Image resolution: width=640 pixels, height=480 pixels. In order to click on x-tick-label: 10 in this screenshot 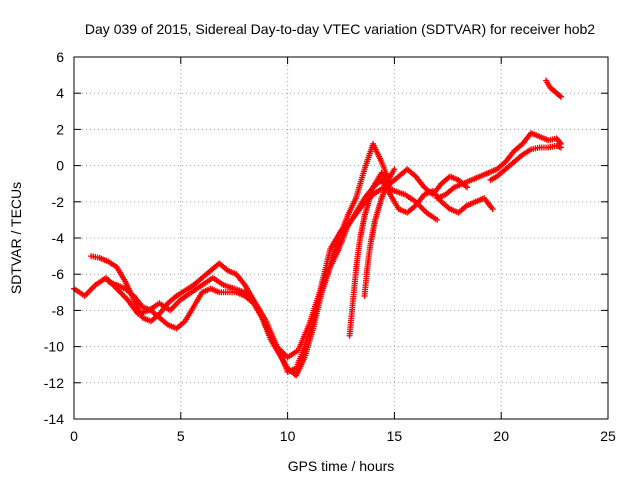, I will do `click(288, 436)`.